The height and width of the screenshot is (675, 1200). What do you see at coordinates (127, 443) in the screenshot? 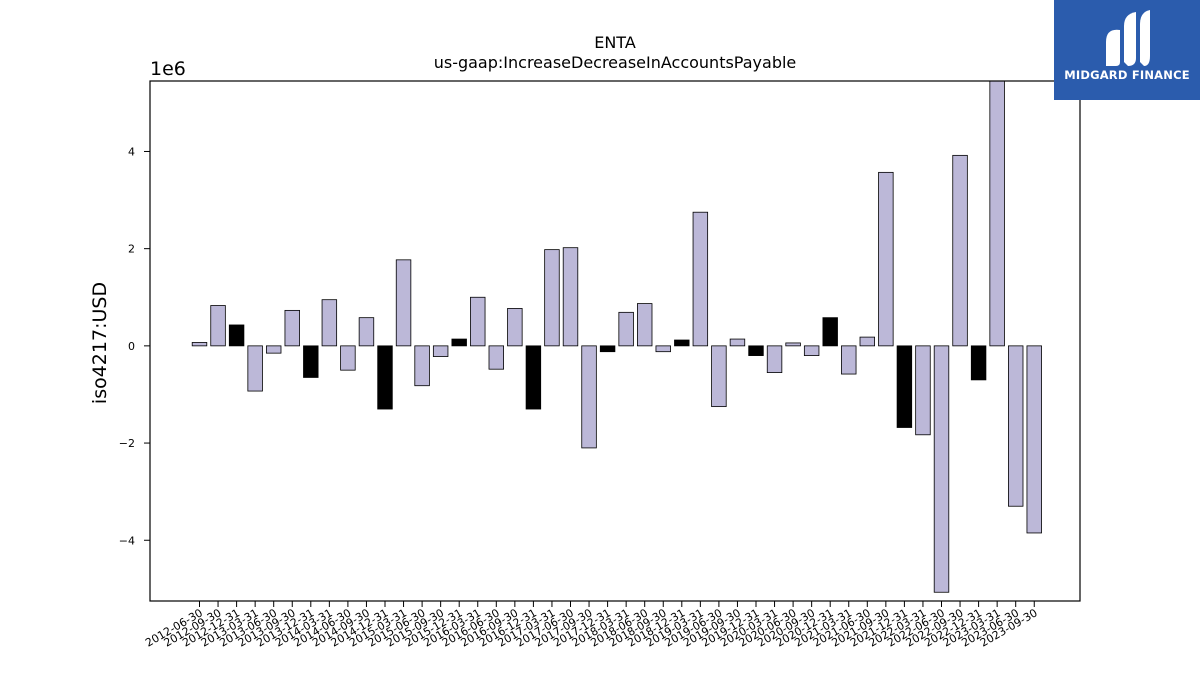
I see `y-tick-label: −2` at bounding box center [127, 443].